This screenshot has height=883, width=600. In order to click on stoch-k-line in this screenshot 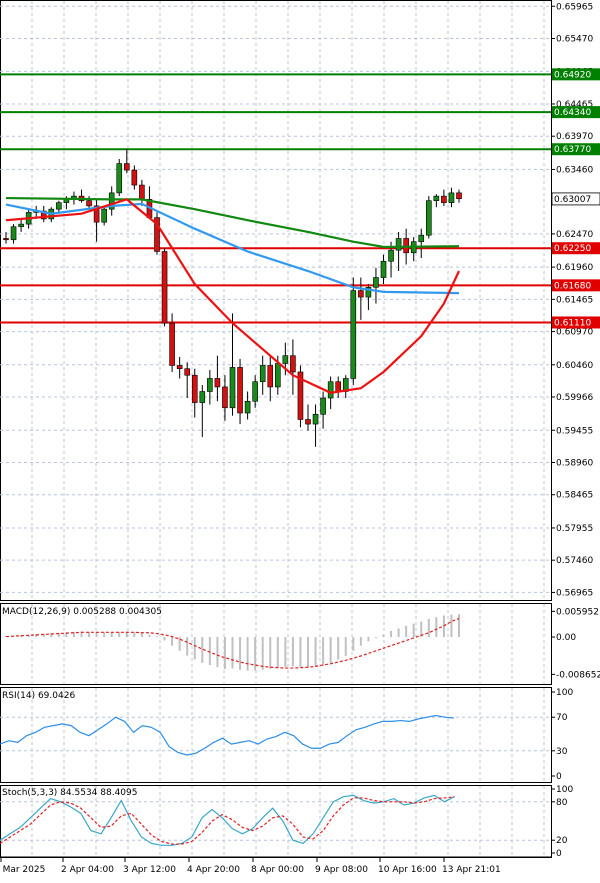, I will do `click(227, 820)`.